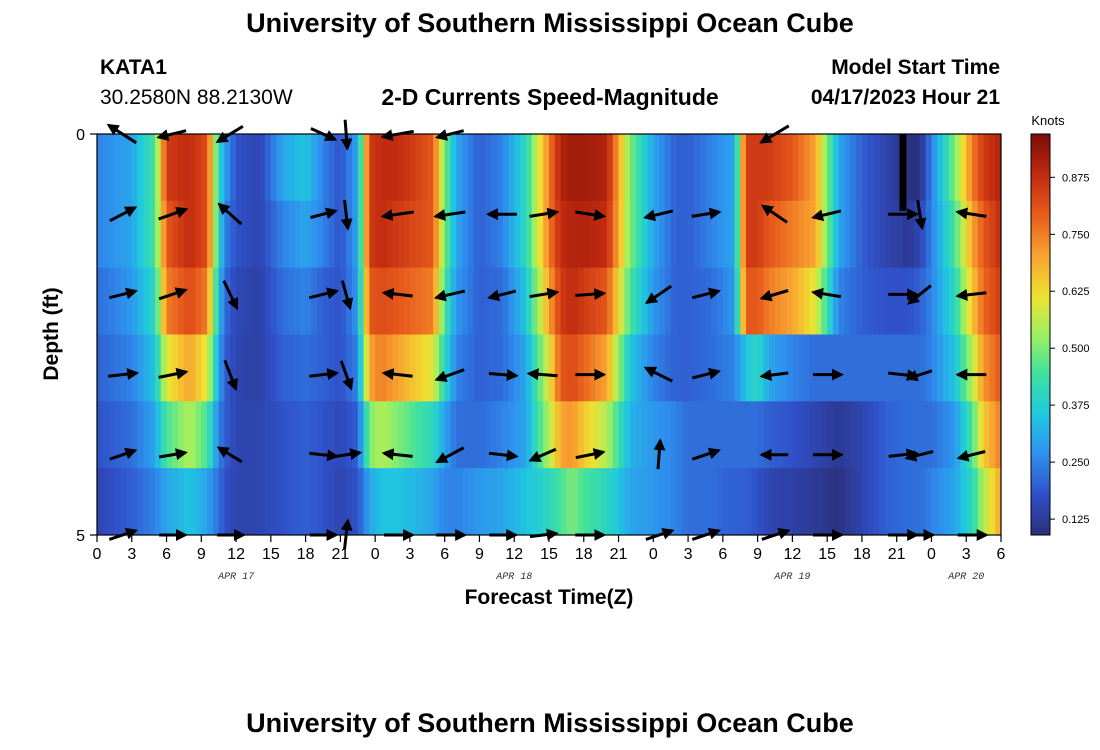 The height and width of the screenshot is (750, 1100). Describe the element at coordinates (97, 554) in the screenshot. I see `x-tick-label: 0` at that location.